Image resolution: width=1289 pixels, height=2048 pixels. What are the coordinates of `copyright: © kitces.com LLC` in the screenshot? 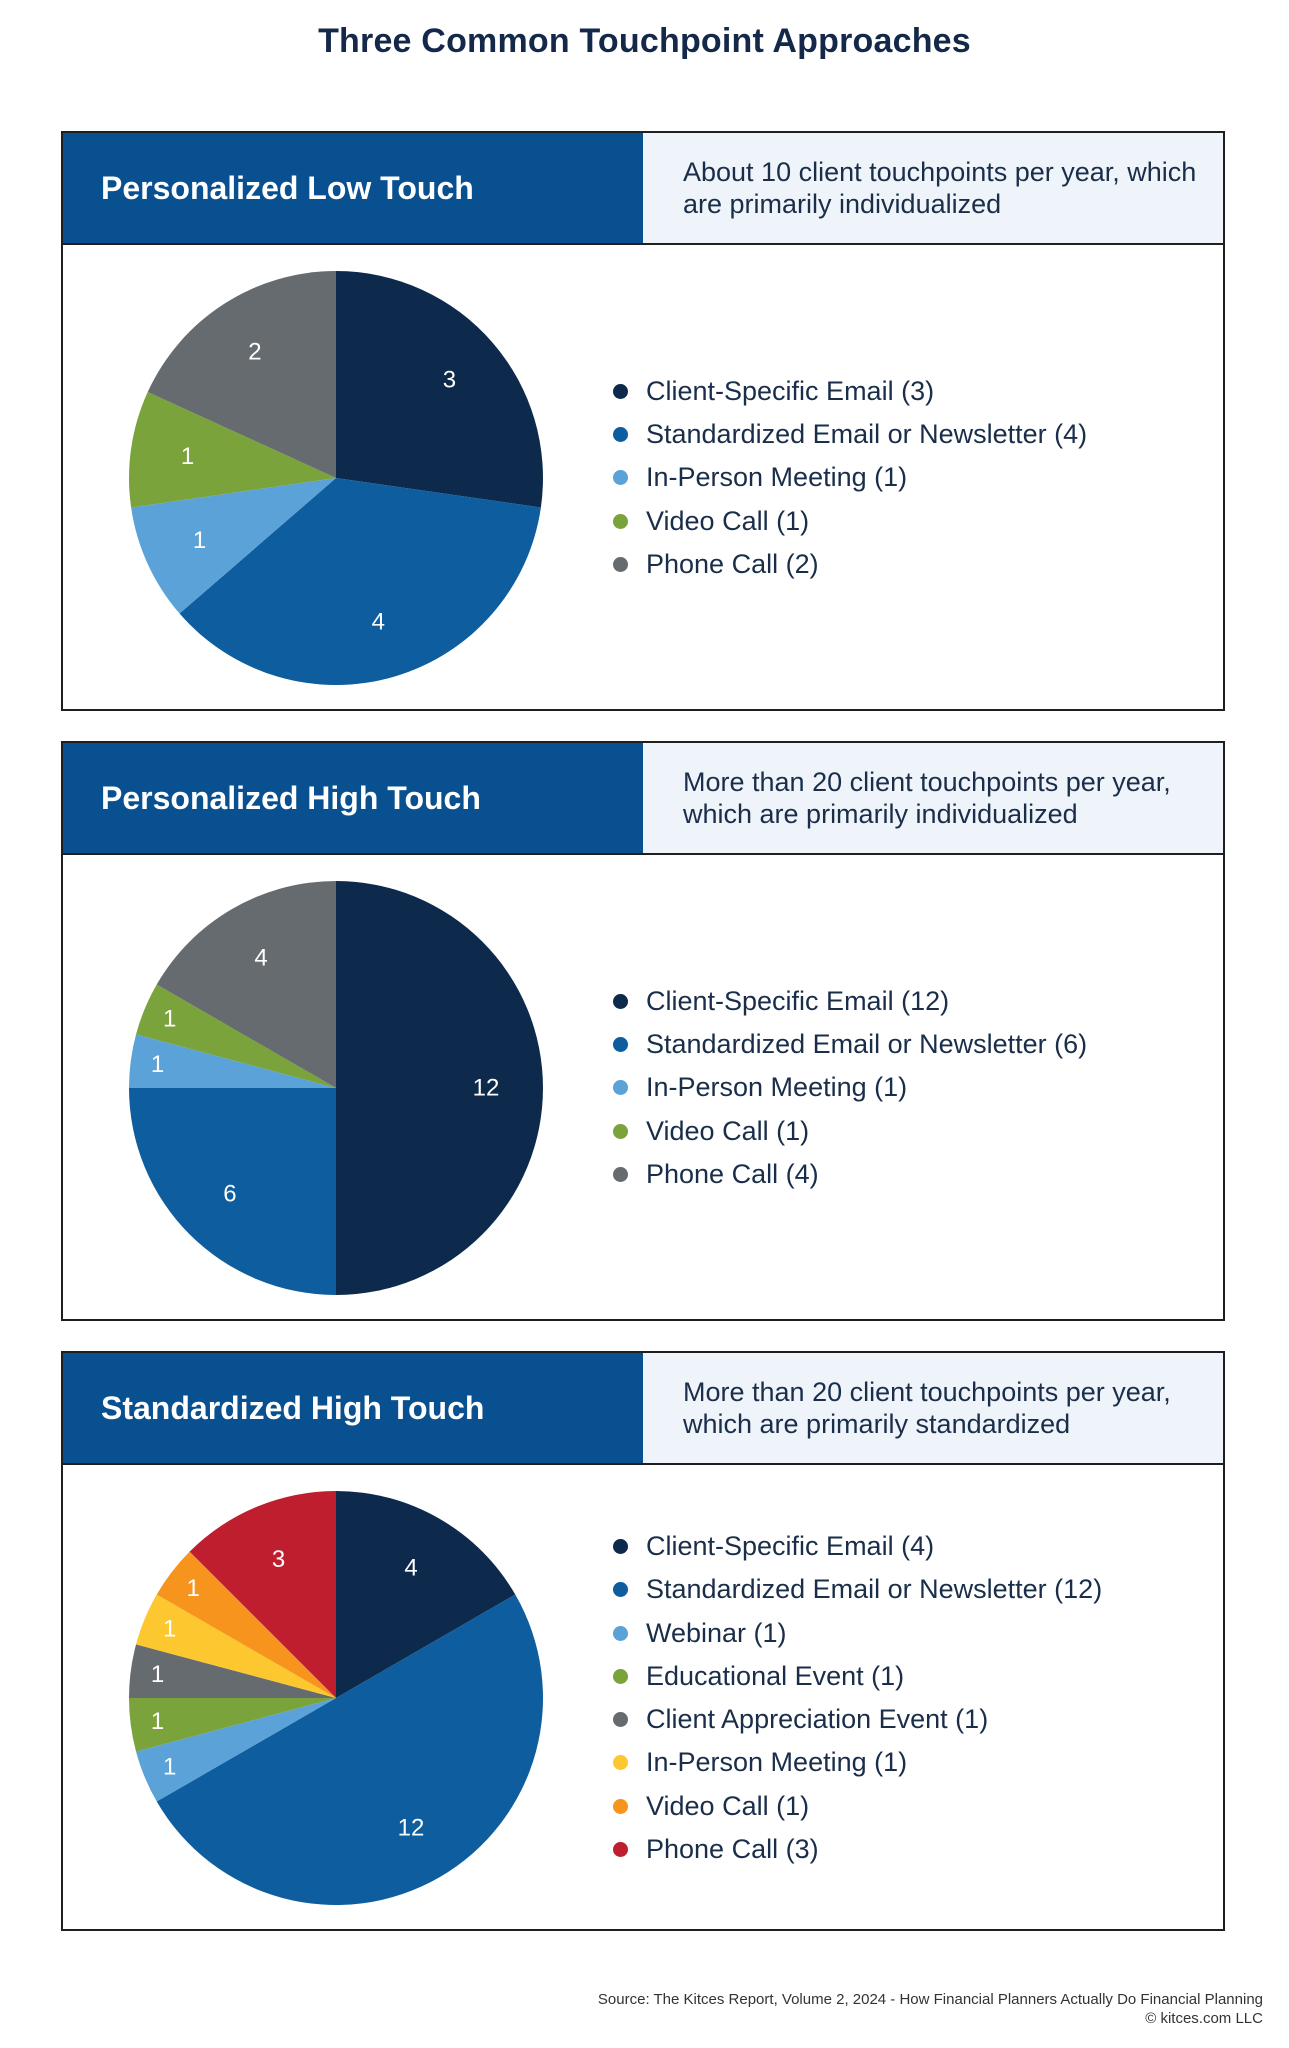 It's located at (1204, 2018).